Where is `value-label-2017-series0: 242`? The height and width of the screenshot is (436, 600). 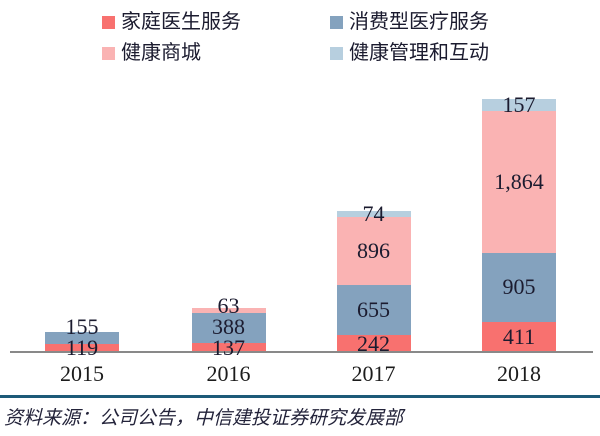 value-label-2017-series0: 242 is located at coordinates (373, 343).